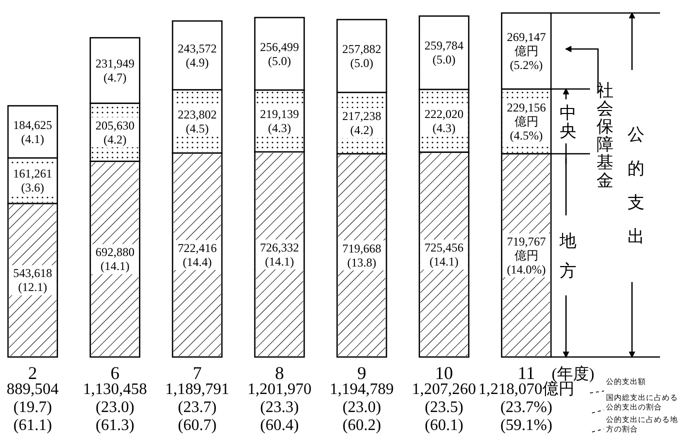 This screenshot has height=444, width=692. Describe the element at coordinates (197, 254) in the screenshot. I see `data-label: 722,416 (14.4)` at that location.